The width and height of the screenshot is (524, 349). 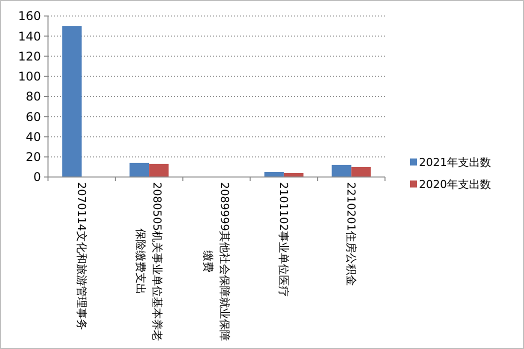 I want to click on x-tick-label: 2070114文化和旅游管理事务, so click(x=81, y=256).